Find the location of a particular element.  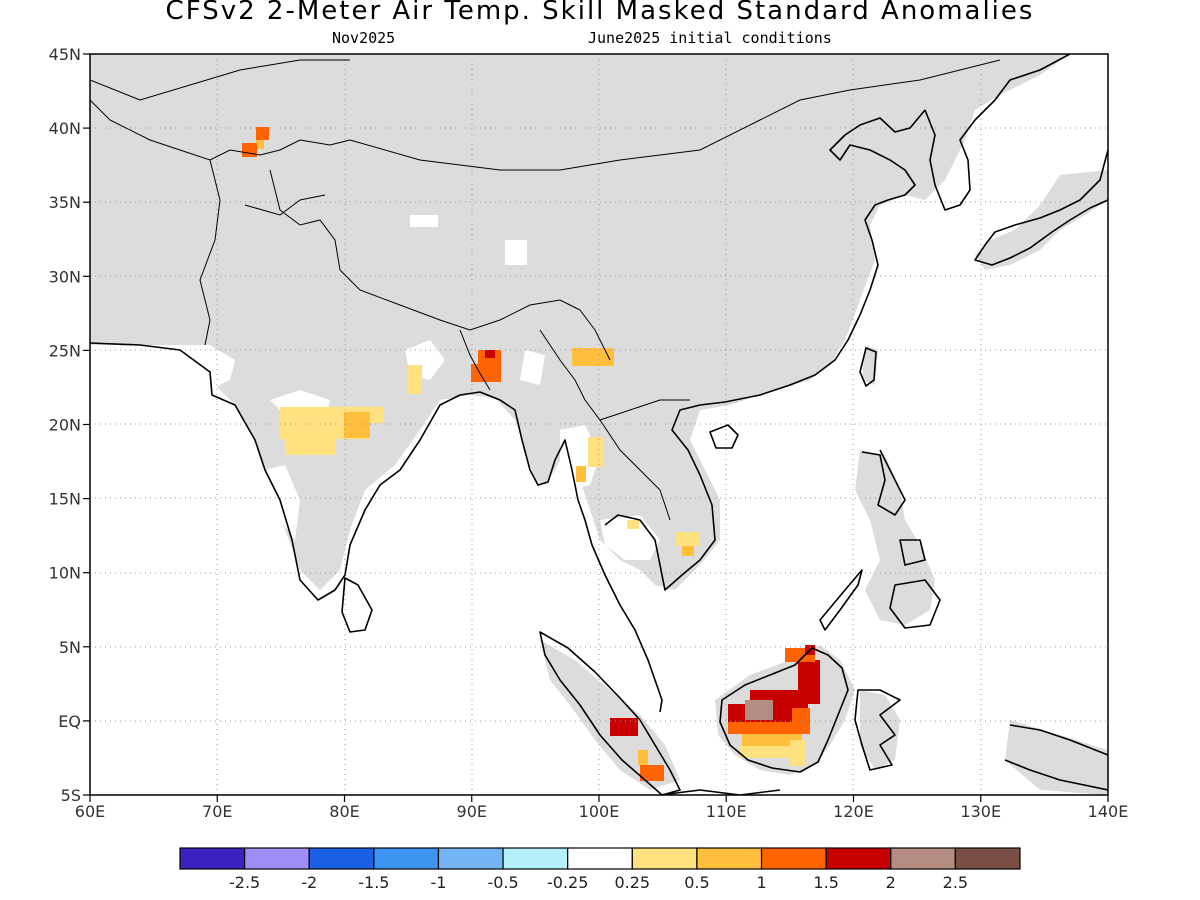

x-tick-label: 130E is located at coordinates (980, 811).